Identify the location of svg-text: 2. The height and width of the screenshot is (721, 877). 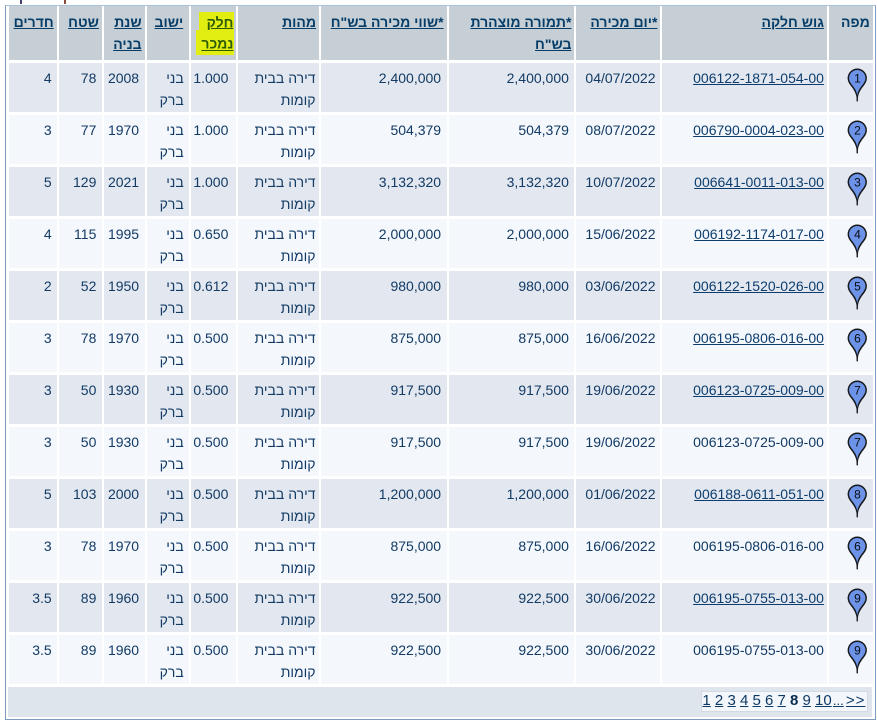
(857, 131).